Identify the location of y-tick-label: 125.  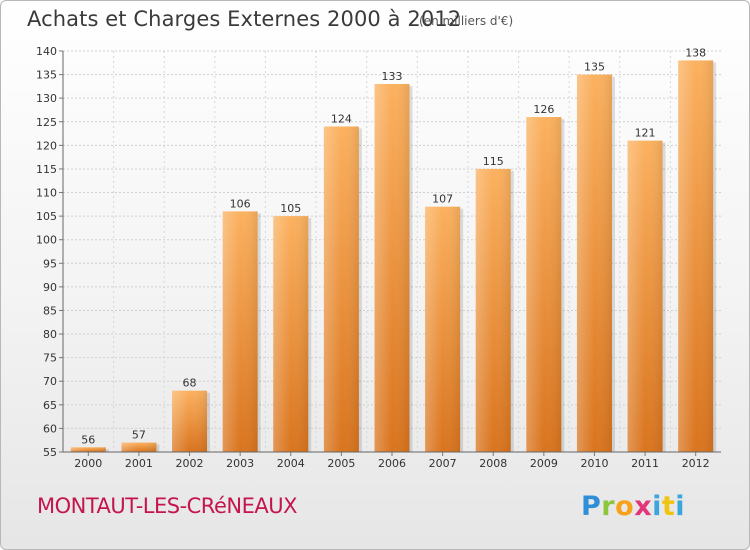
(46, 122).